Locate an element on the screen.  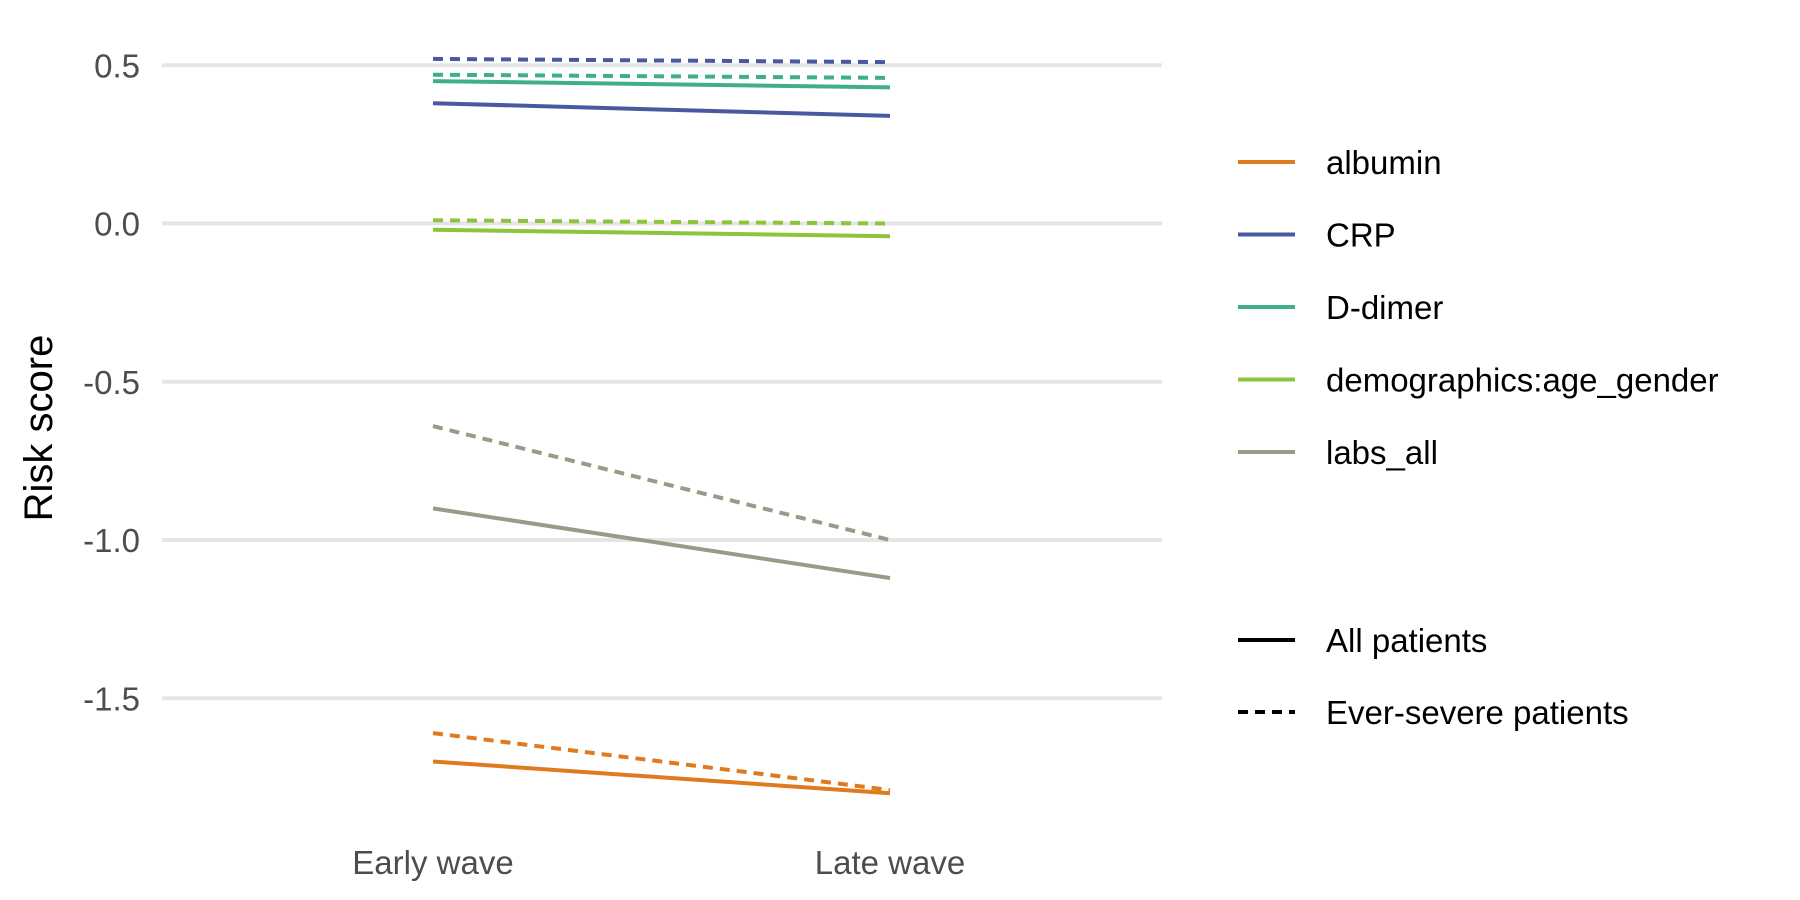
x-axis-ticks: Early wave Late wave is located at coordinates (658, 862).